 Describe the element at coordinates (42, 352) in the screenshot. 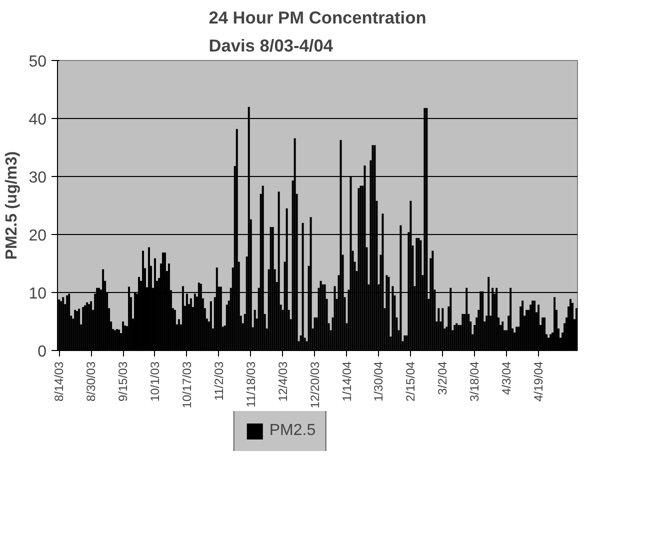

I see `y-tick-label: 0` at that location.